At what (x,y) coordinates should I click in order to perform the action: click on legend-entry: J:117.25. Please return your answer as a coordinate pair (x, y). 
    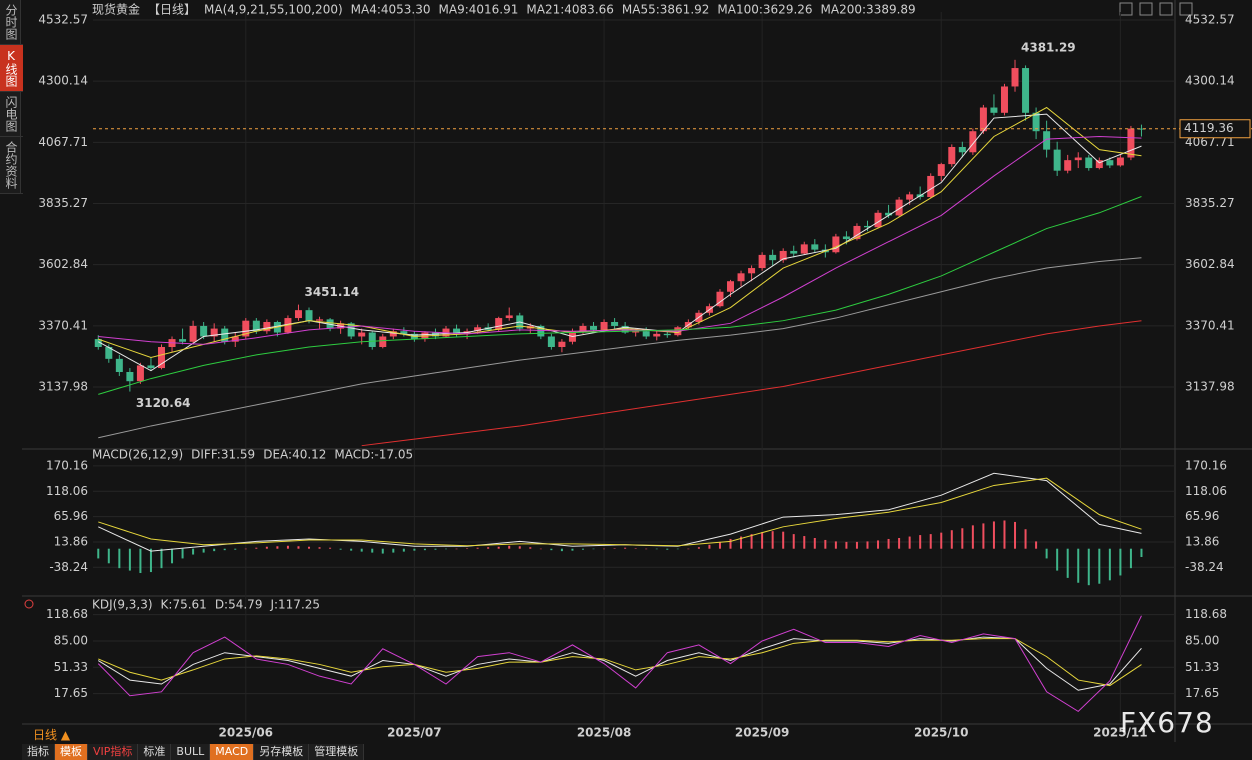
    Looking at the image, I should click on (294, 605).